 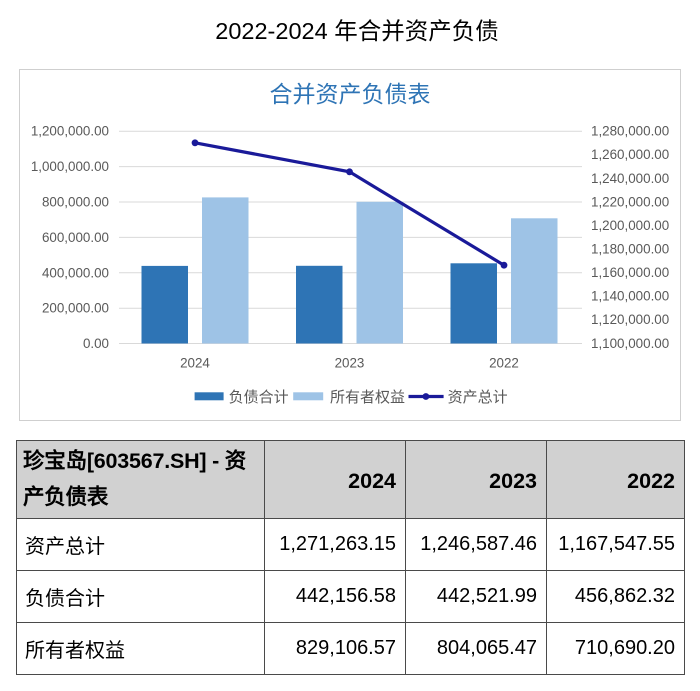 What do you see at coordinates (478, 397) in the screenshot?
I see `svg-text: 资产总计` at bounding box center [478, 397].